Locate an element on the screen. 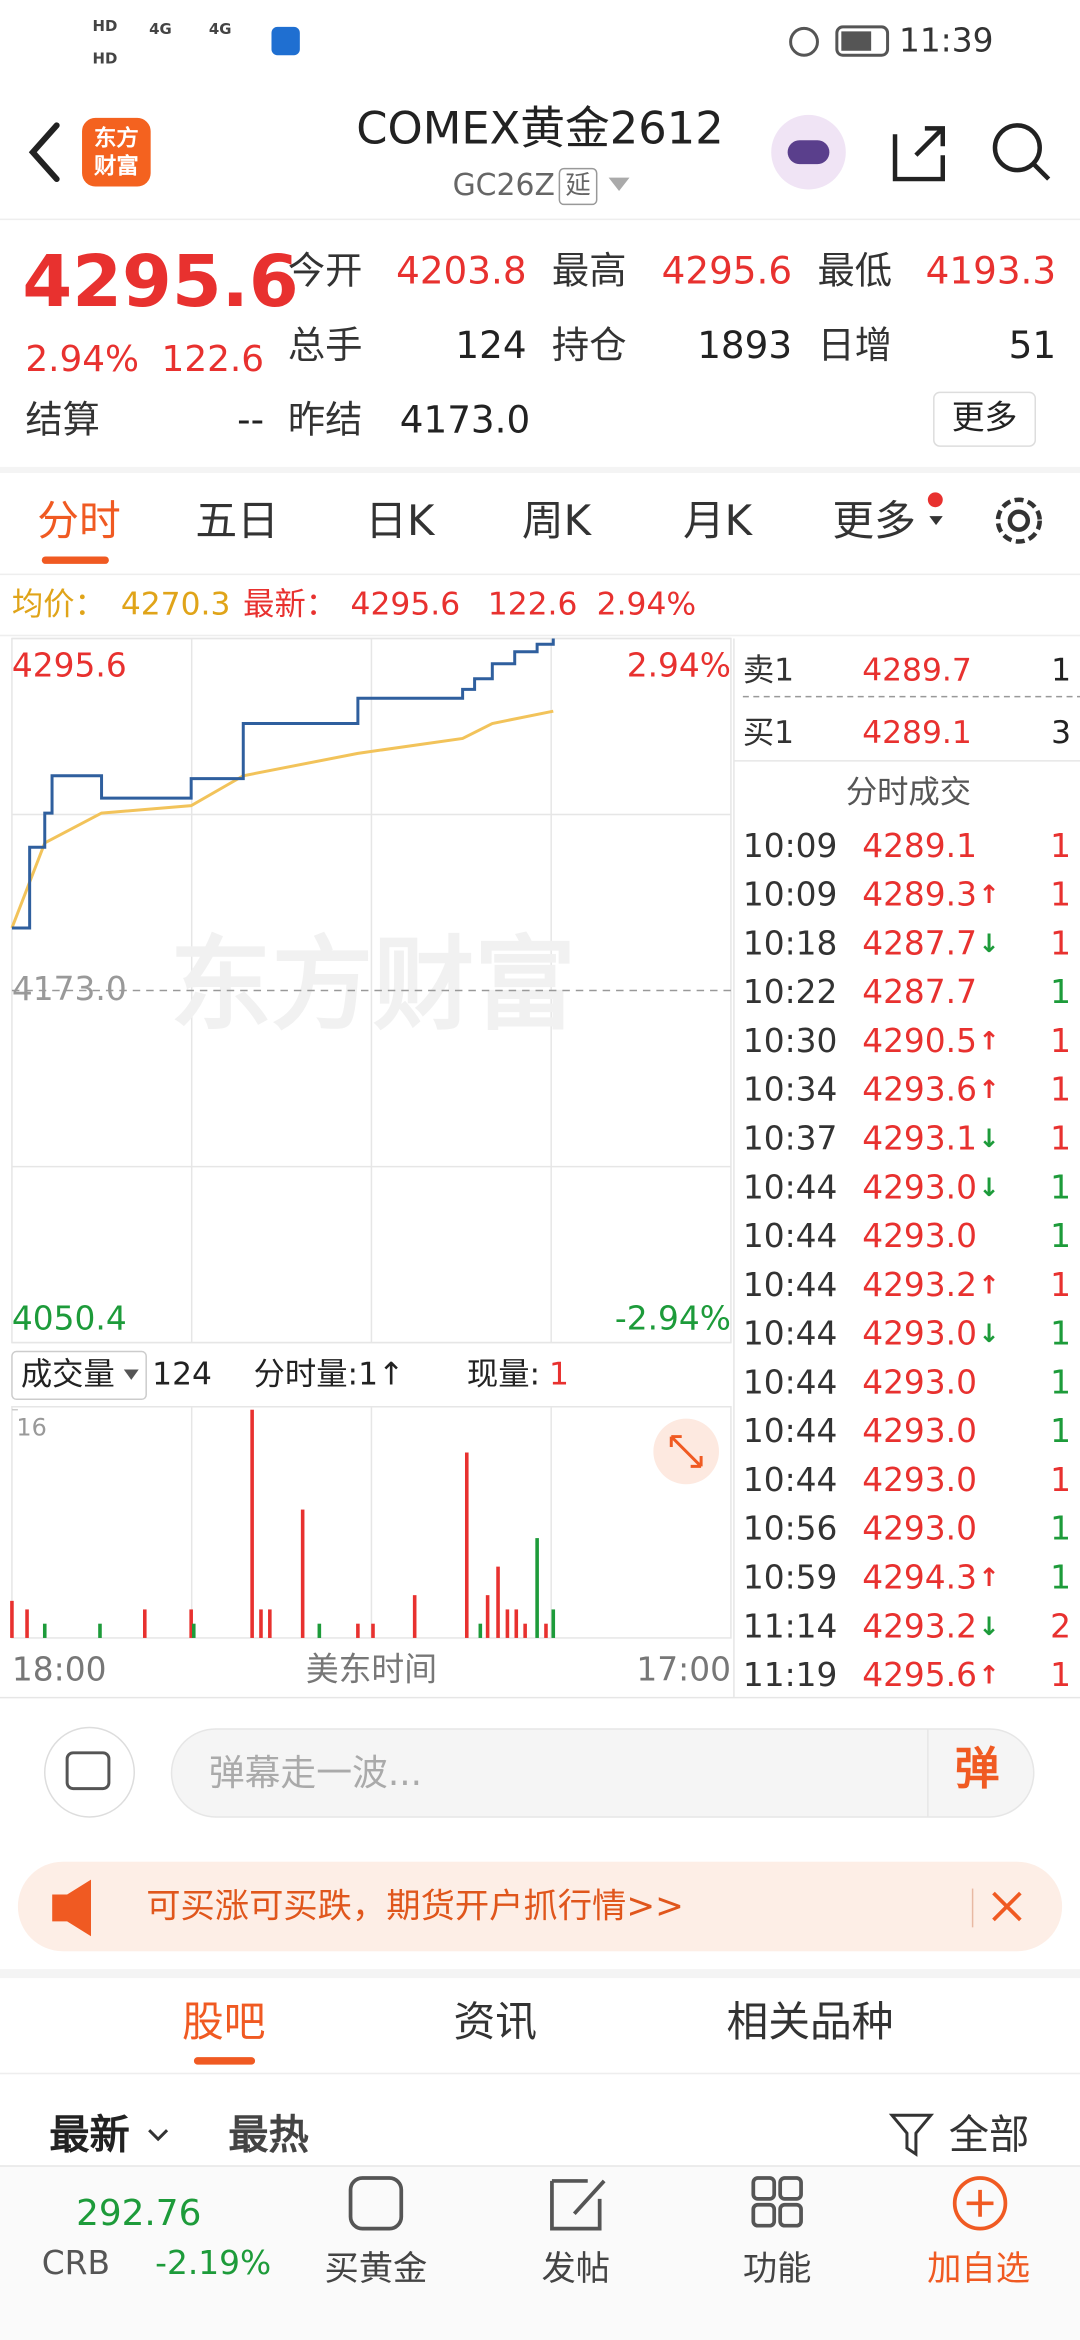 The image size is (1080, 2340). volume-selector is located at coordinates (79, 1375).